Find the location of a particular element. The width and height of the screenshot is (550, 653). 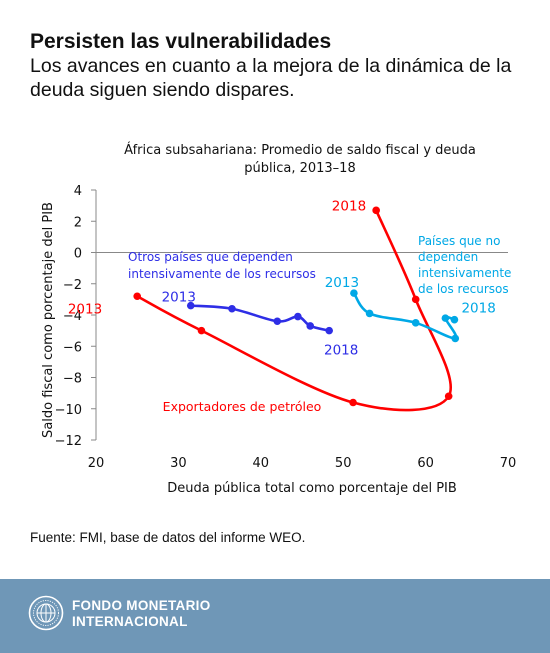

series-label-non-resource-intensive: intensivamente is located at coordinates (464, 273).